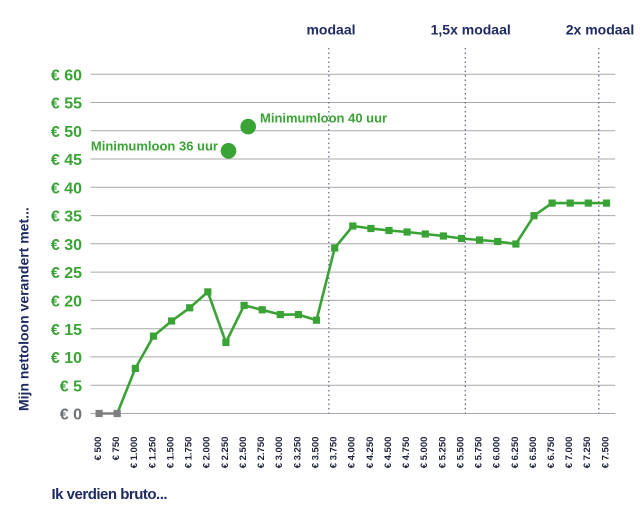 The width and height of the screenshot is (640, 522). Describe the element at coordinates (261, 453) in the screenshot. I see `svg-text: € 2.750` at that location.